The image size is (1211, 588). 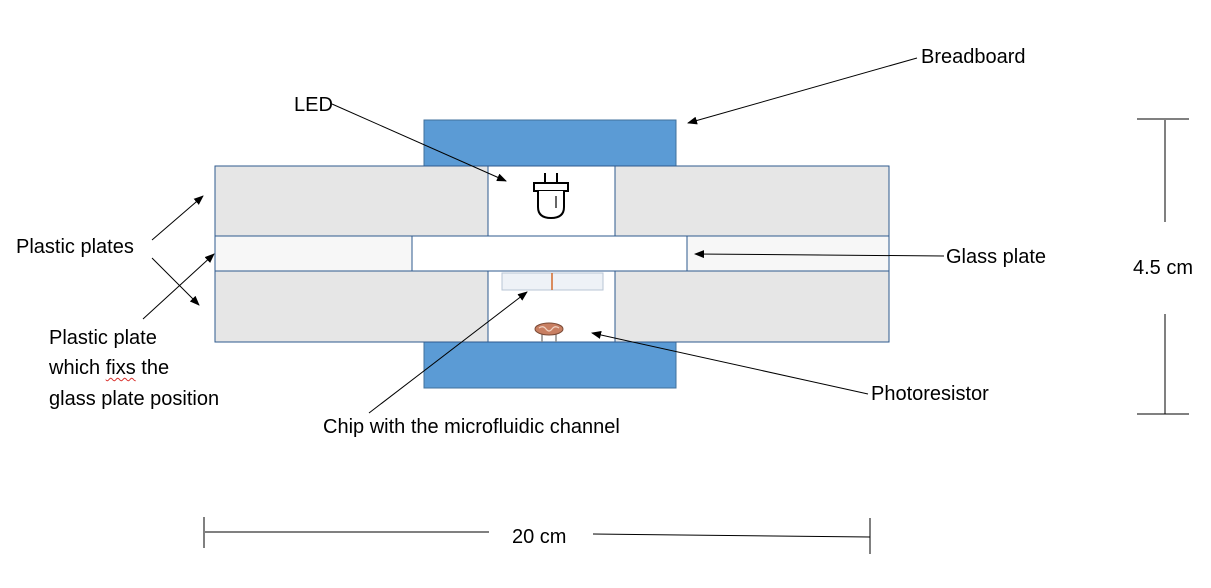 What do you see at coordinates (549, 332) in the screenshot?
I see `photoresistor-icon` at bounding box center [549, 332].